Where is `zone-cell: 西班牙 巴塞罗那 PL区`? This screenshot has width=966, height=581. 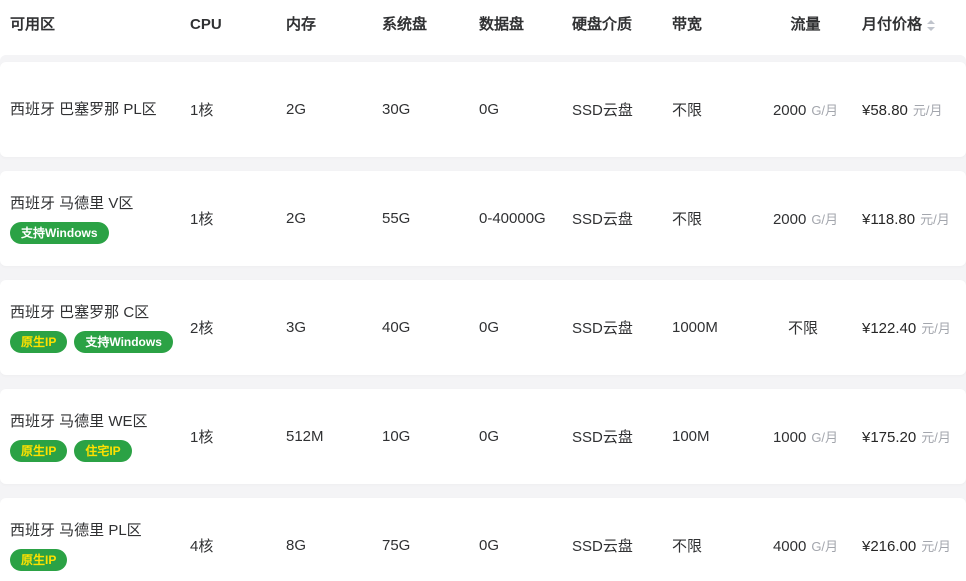 zone-cell: 西班牙 巴塞罗那 PL区 is located at coordinates (95, 109).